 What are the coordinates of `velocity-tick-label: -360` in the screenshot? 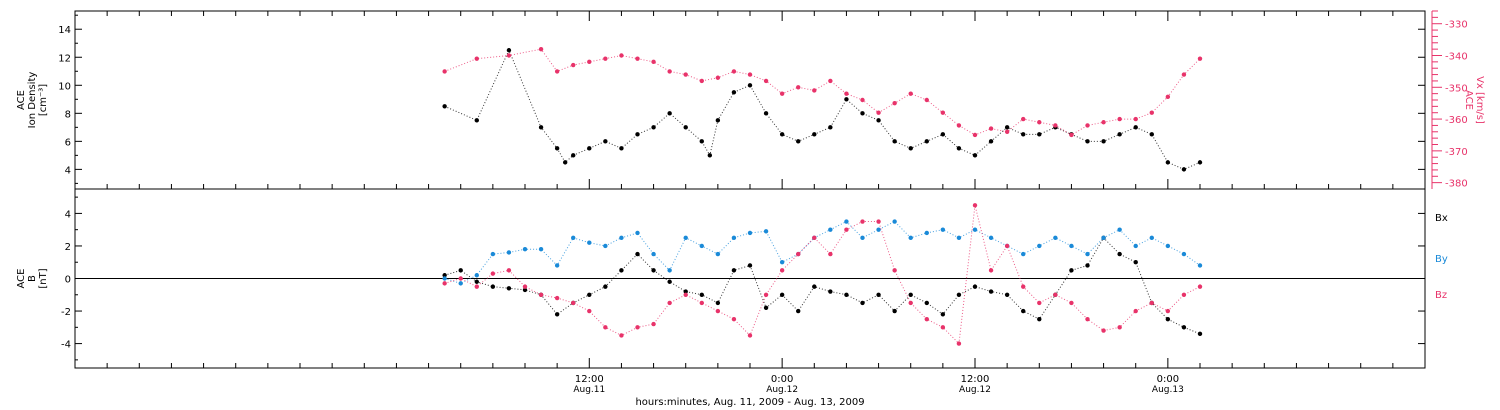 It's located at (1456, 120).